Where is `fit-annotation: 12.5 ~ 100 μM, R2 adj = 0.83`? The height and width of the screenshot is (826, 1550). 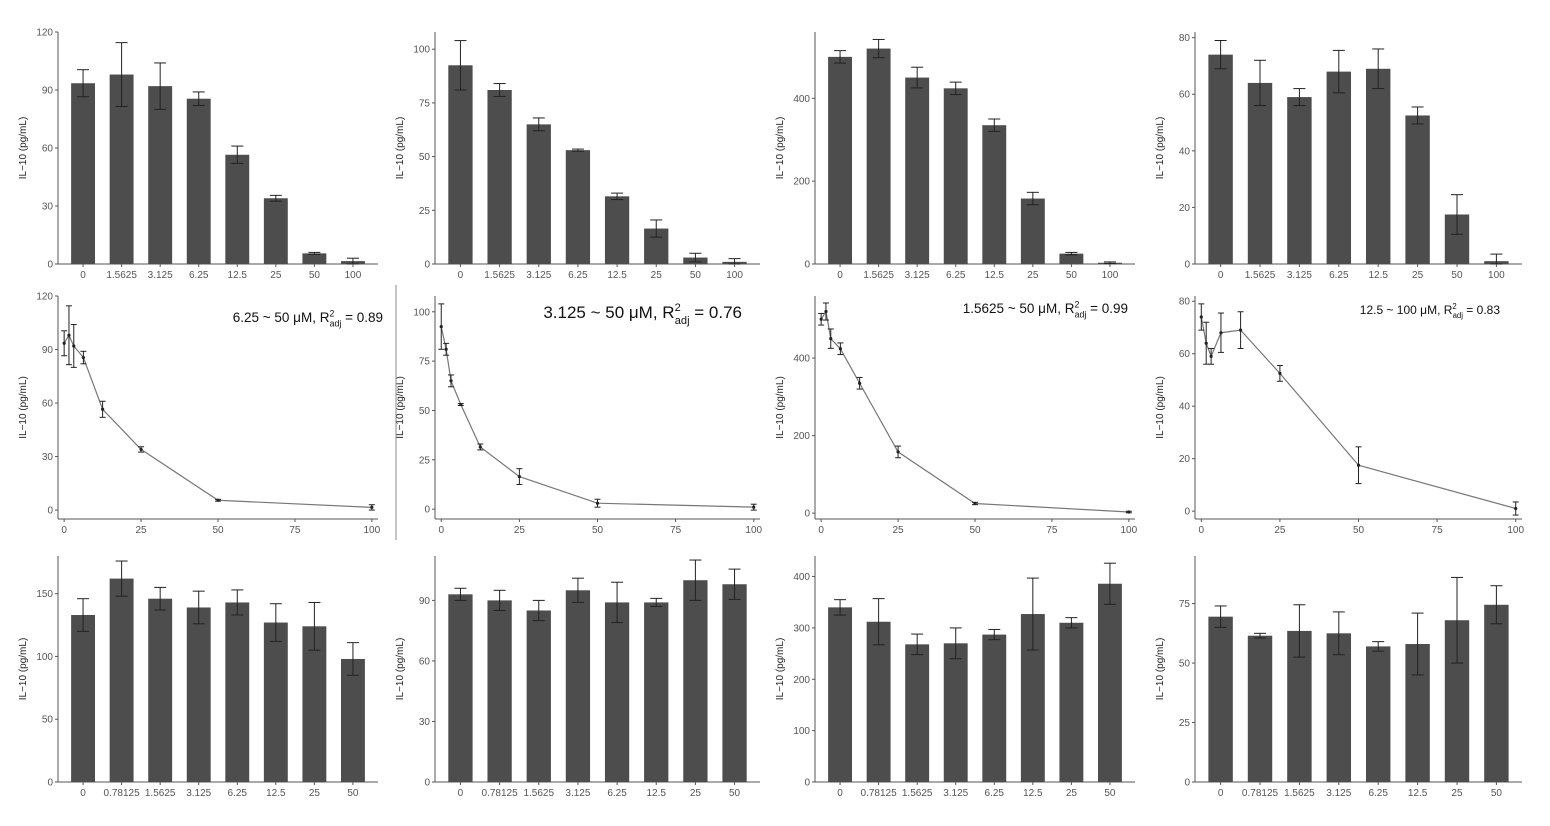 fit-annotation: 12.5 ~ 100 μM, R2 adj = 0.83 is located at coordinates (1430, 311).